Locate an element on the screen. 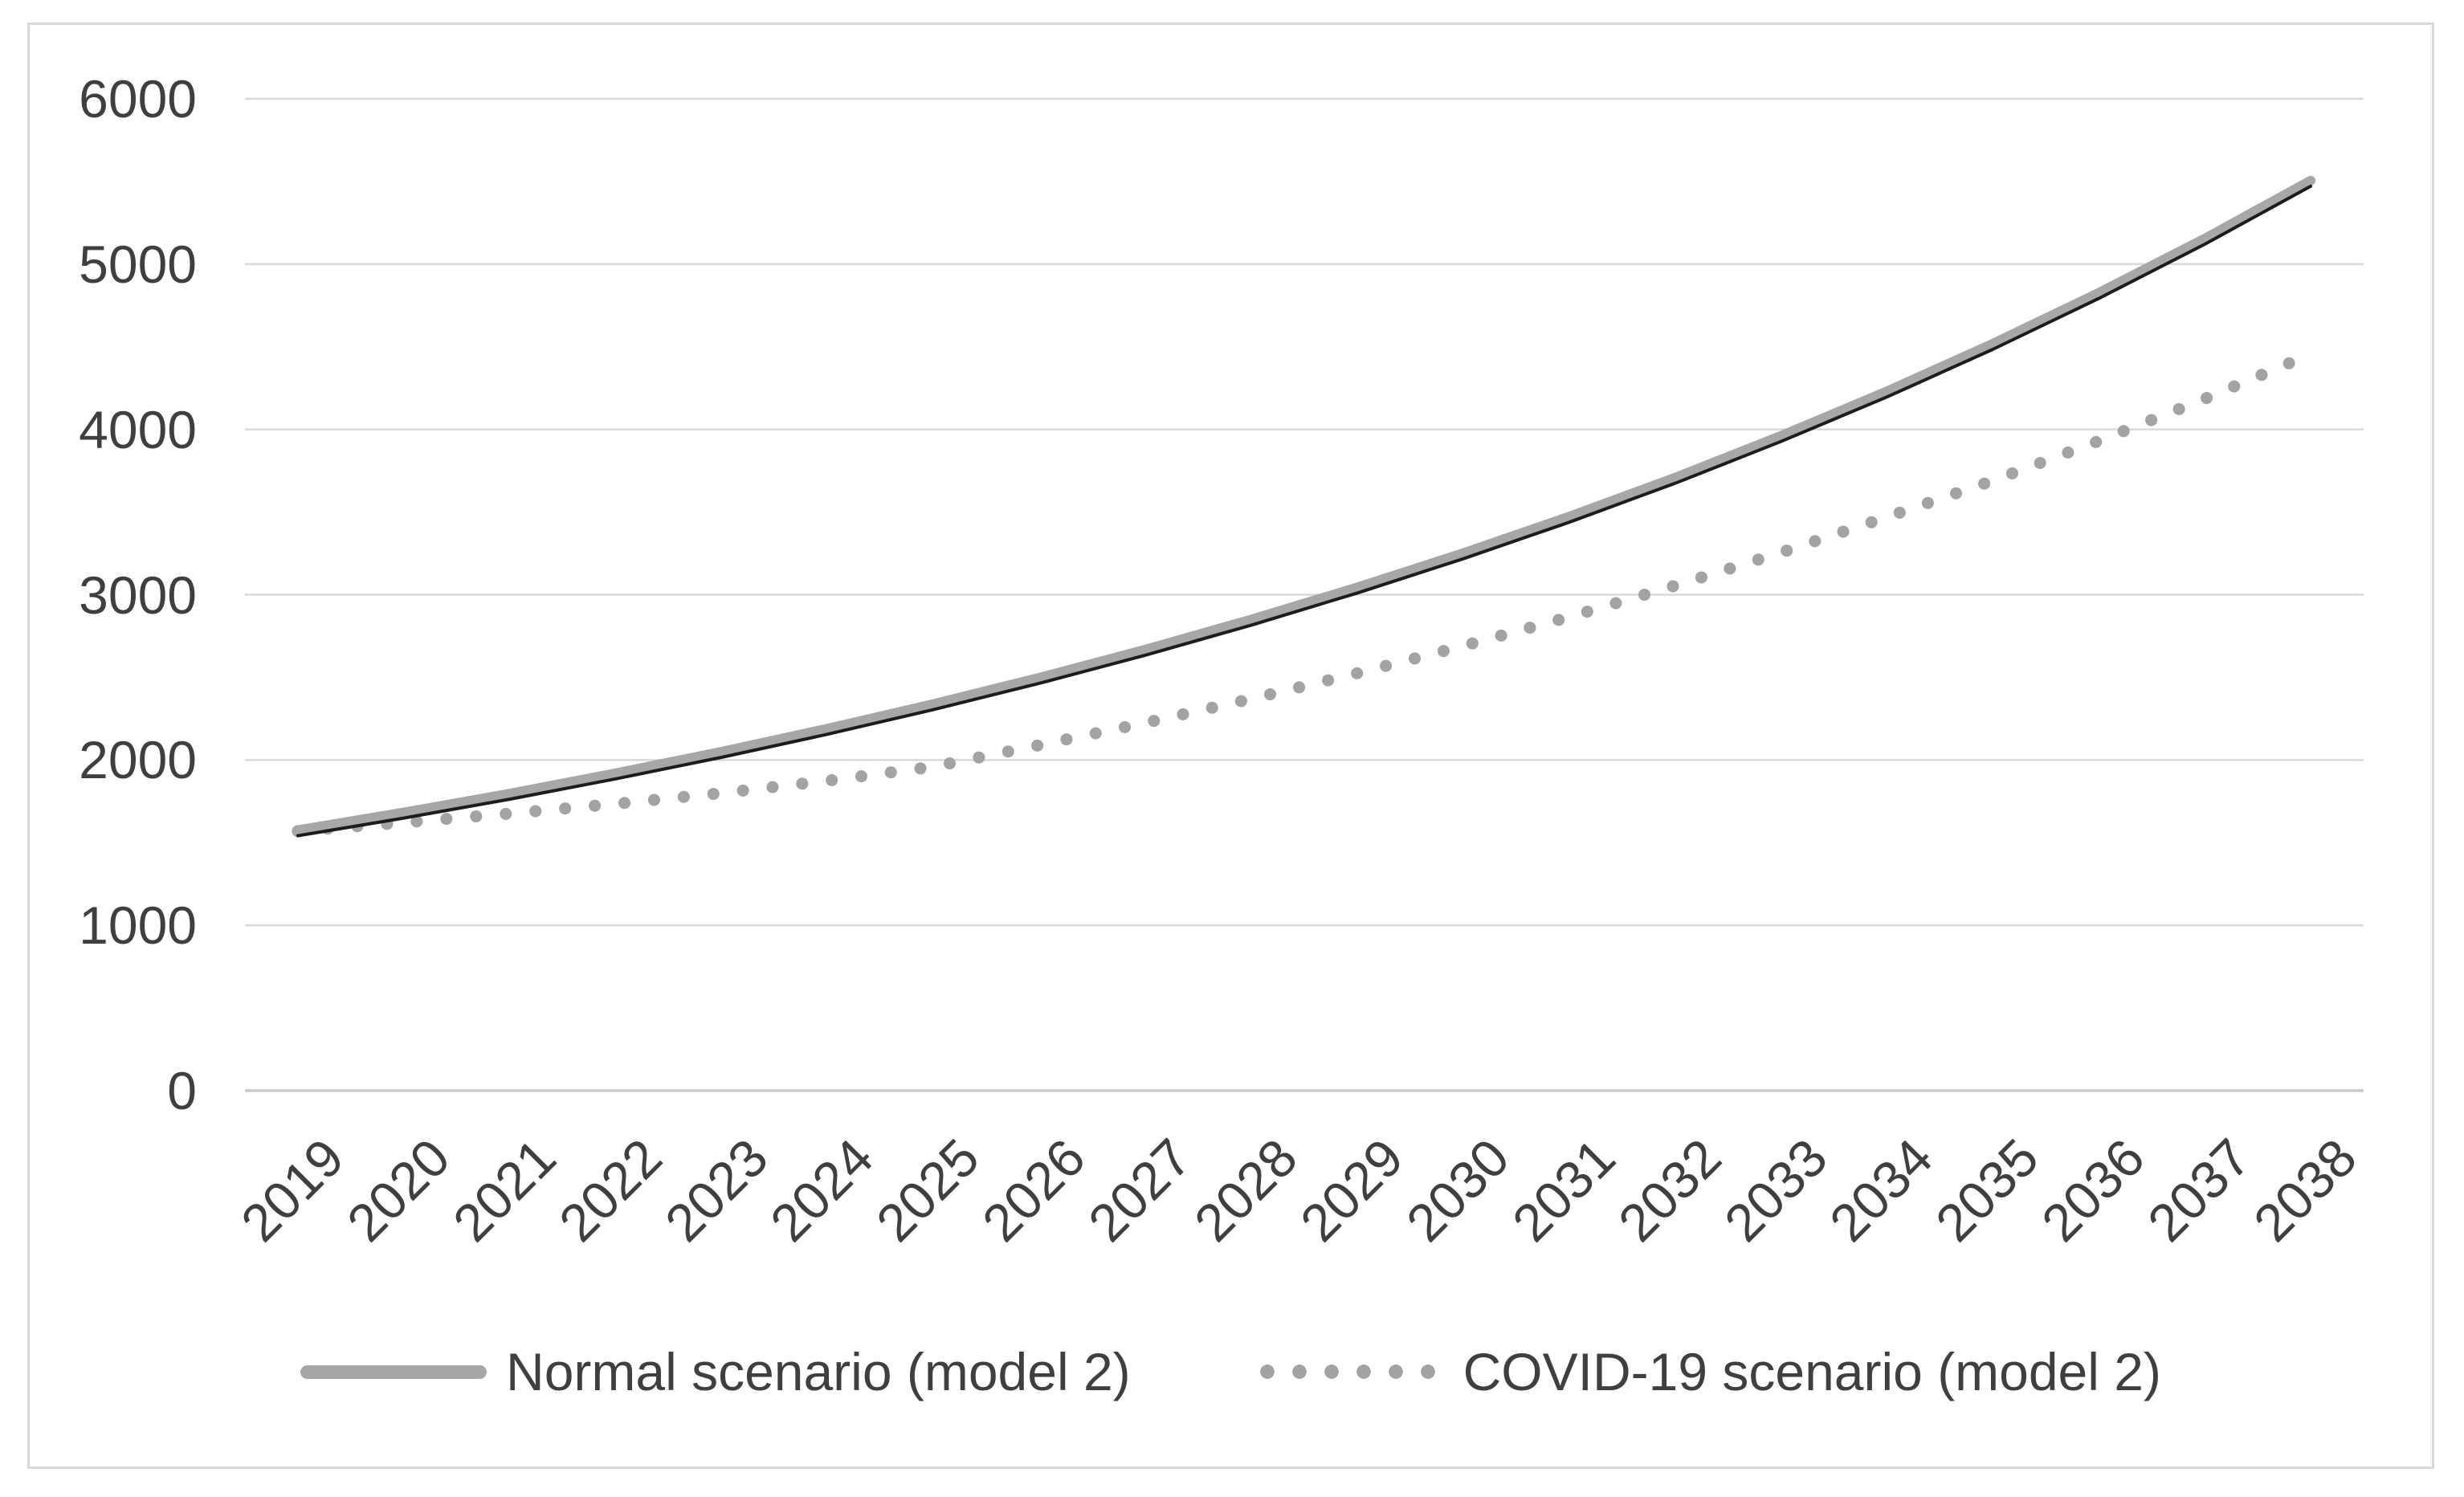 The image size is (2464, 1497). y-tick-label-0: 0 is located at coordinates (182, 1091).